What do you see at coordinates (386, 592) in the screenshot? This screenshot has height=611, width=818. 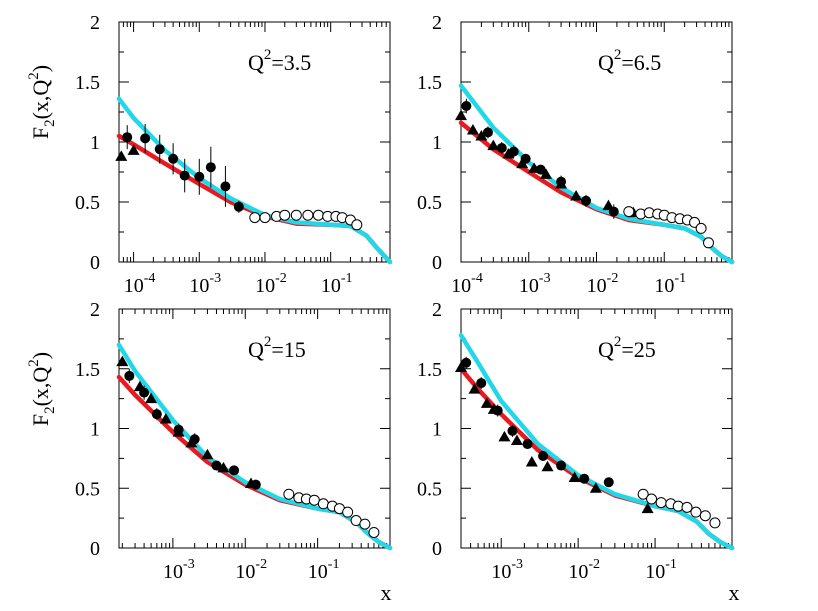 I see `x-axis-label-left: x` at bounding box center [386, 592].